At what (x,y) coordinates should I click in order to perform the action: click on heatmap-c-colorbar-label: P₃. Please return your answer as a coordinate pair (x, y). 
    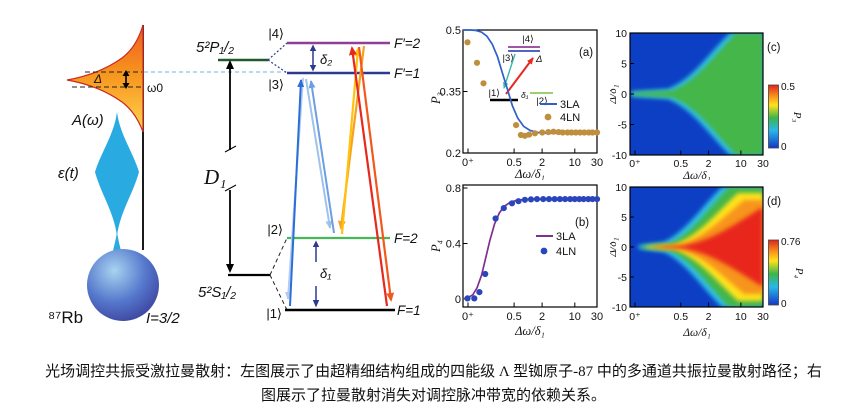
    Looking at the image, I should click on (797, 117).